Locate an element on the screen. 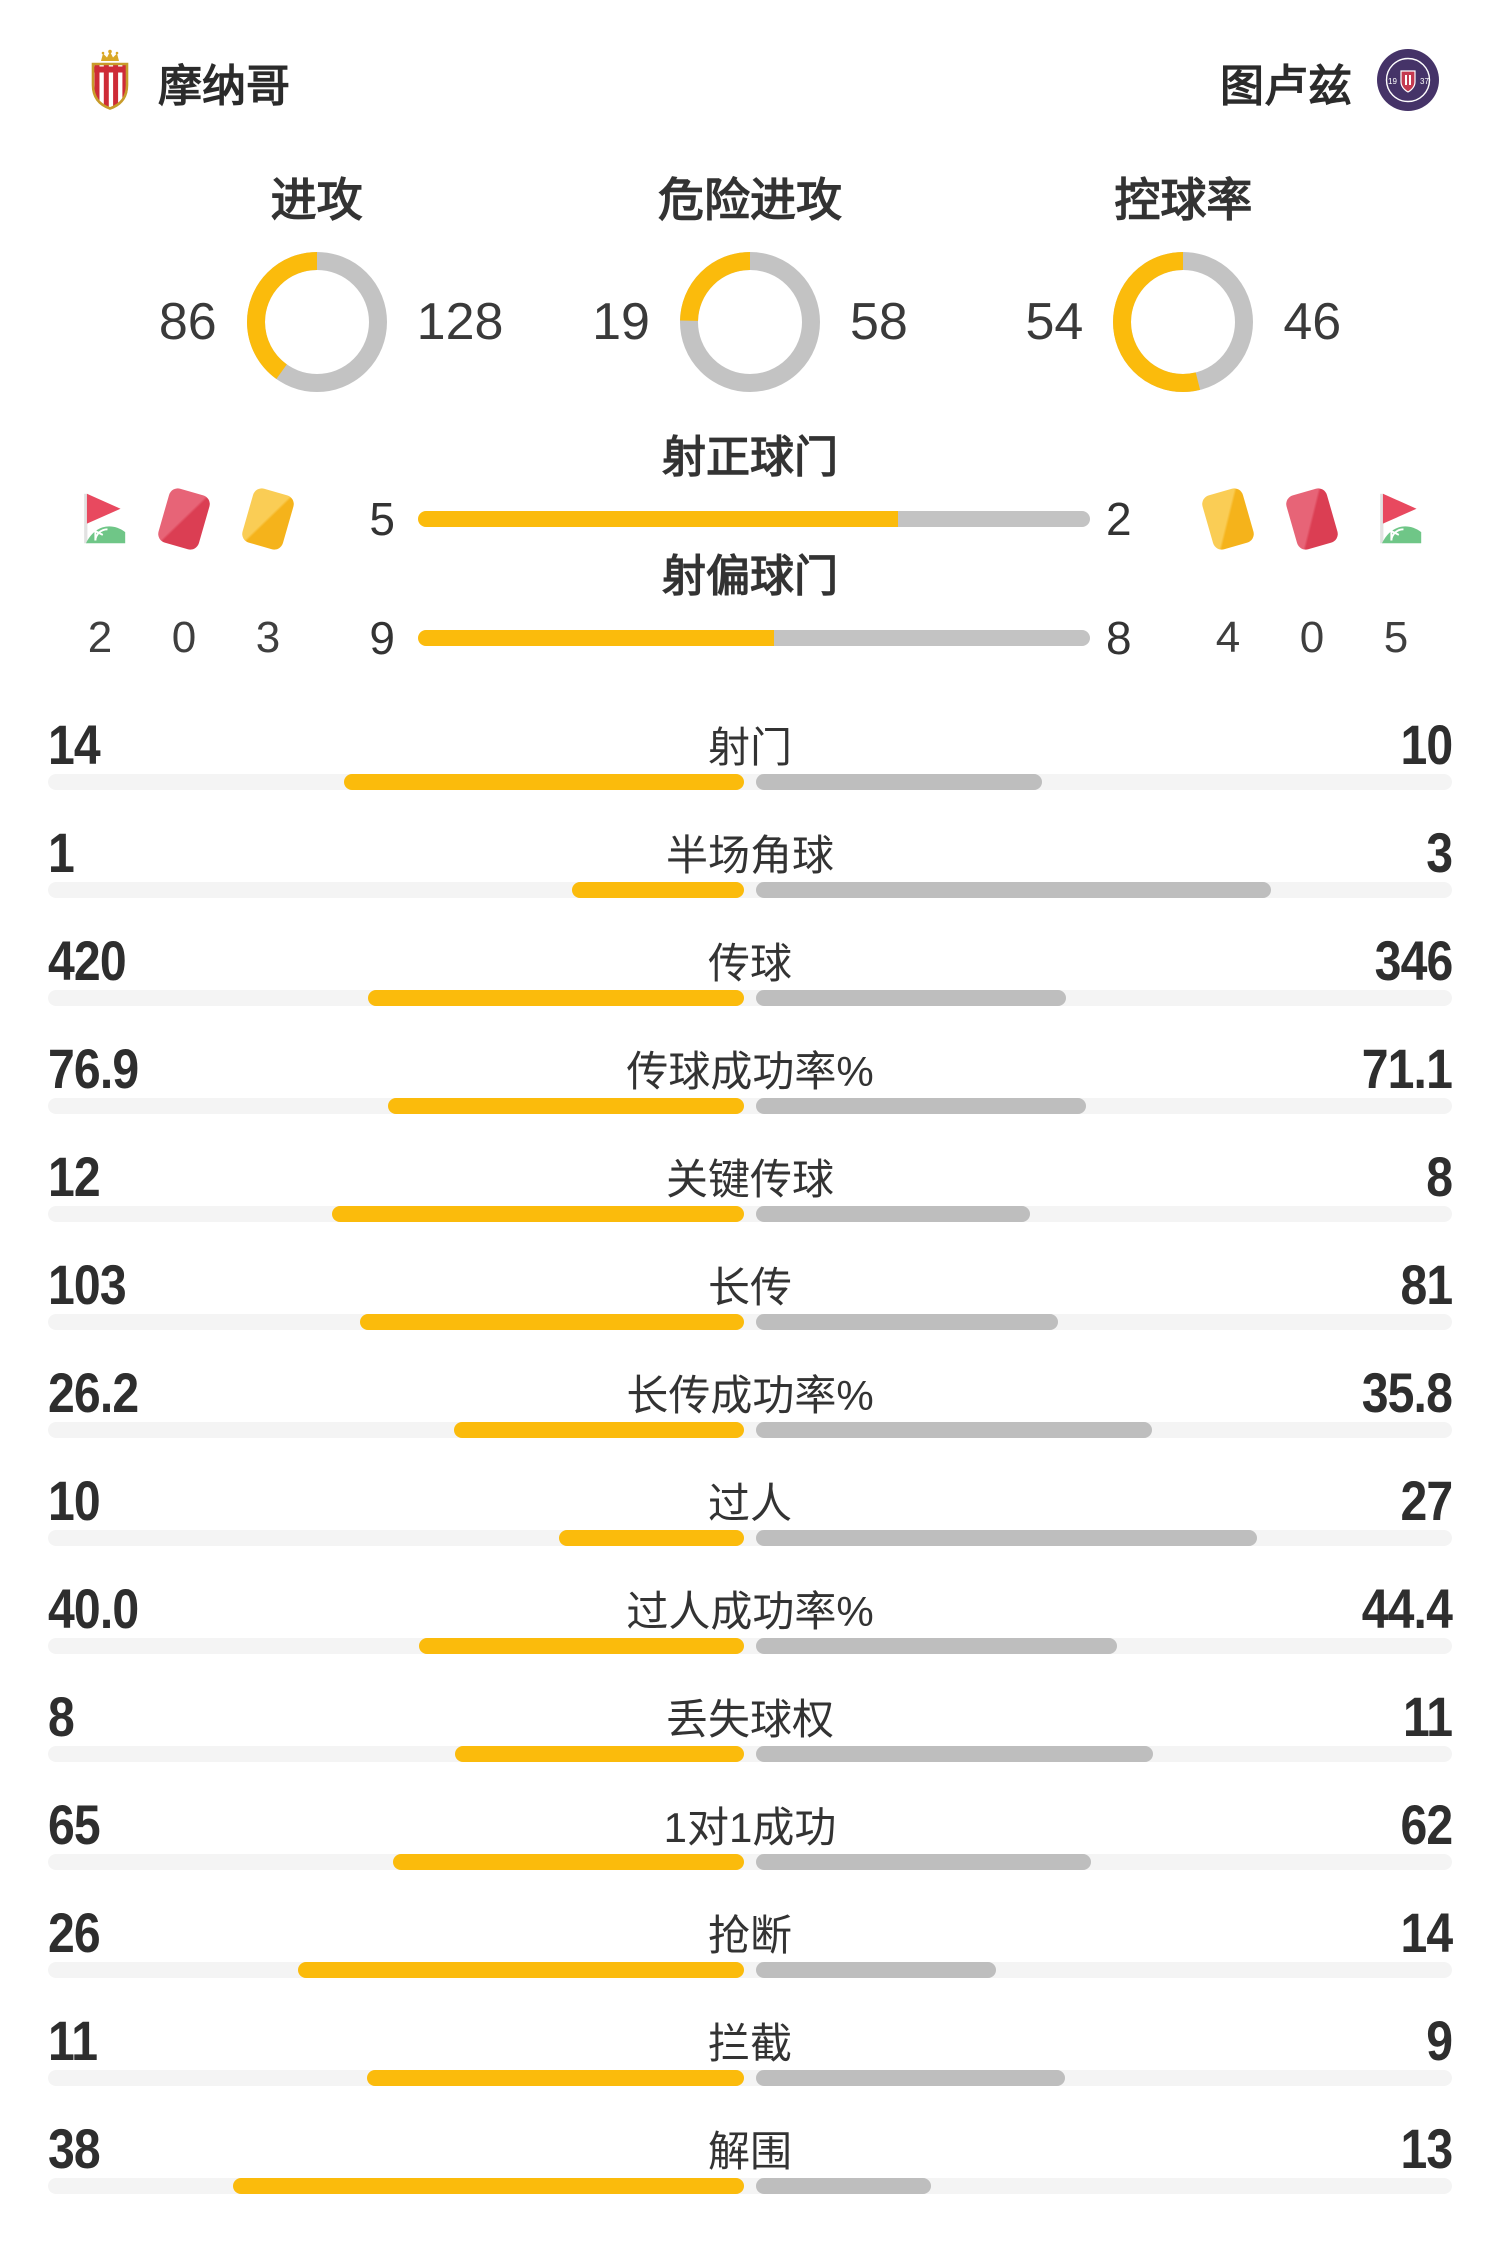 The image size is (1500, 2244). stat-row: 11 拦截 9 is located at coordinates (750, 2040).